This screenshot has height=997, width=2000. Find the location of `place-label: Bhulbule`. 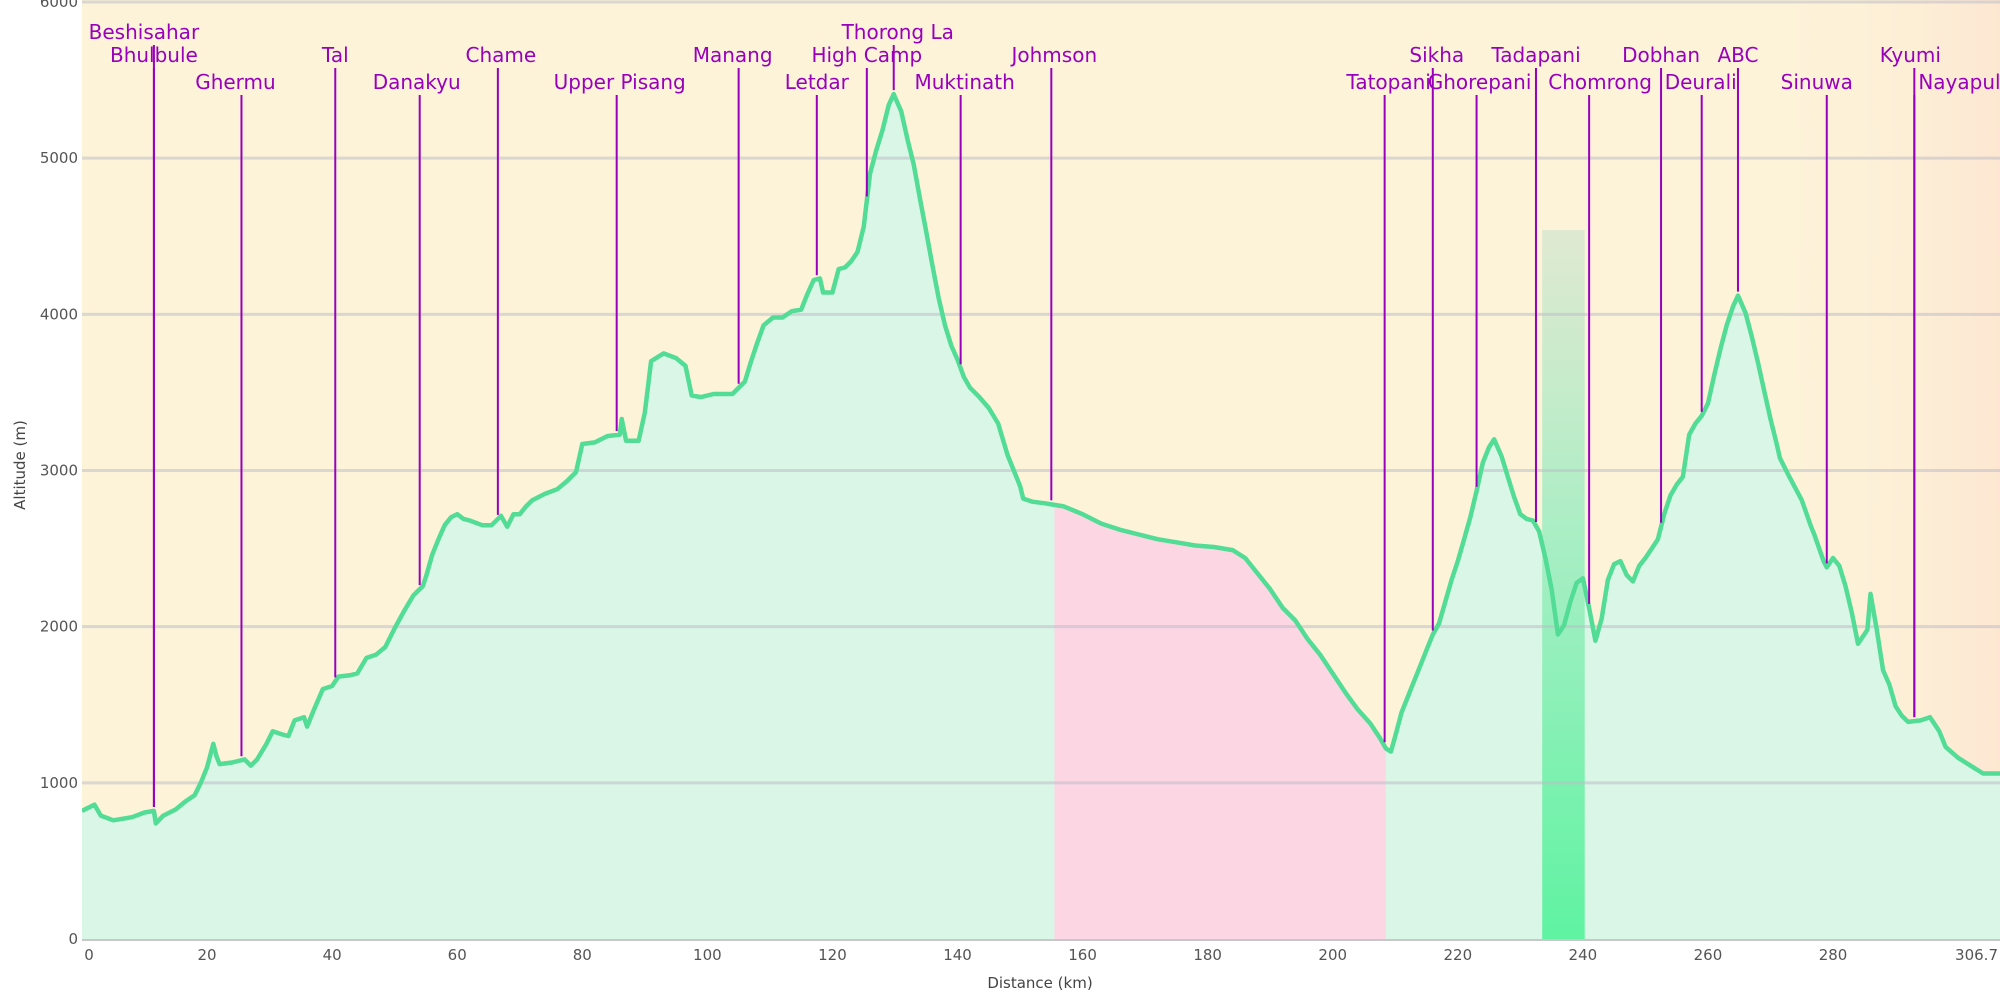

place-label: Bhulbule is located at coordinates (154, 55).